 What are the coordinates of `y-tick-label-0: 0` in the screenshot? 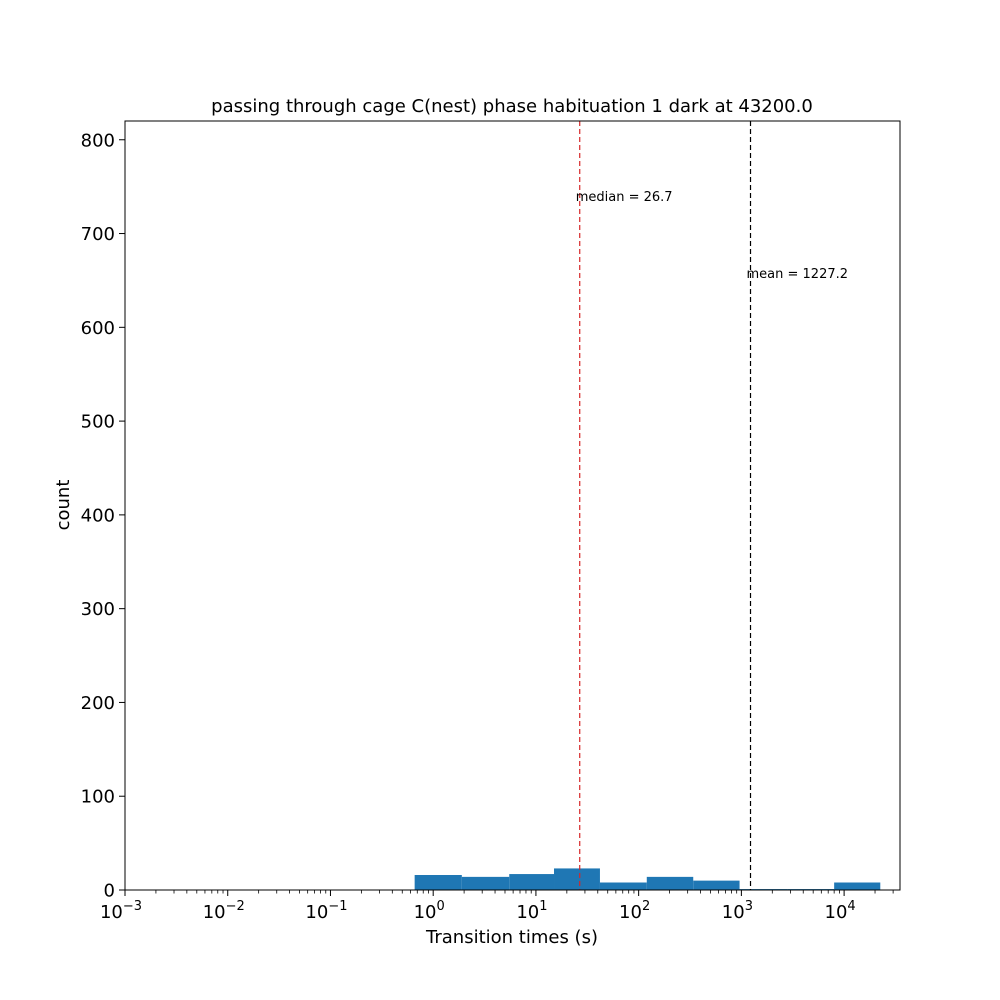 It's located at (109, 891).